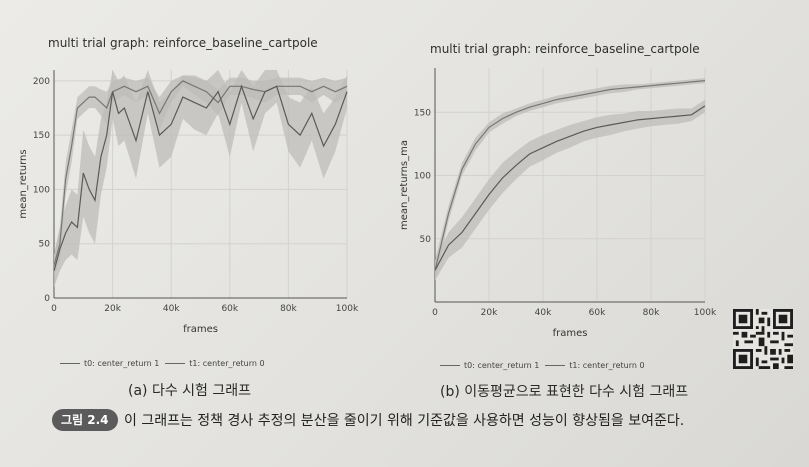  I want to click on chart-b-y-axis-label: mean_returns_ma, so click(404, 185).